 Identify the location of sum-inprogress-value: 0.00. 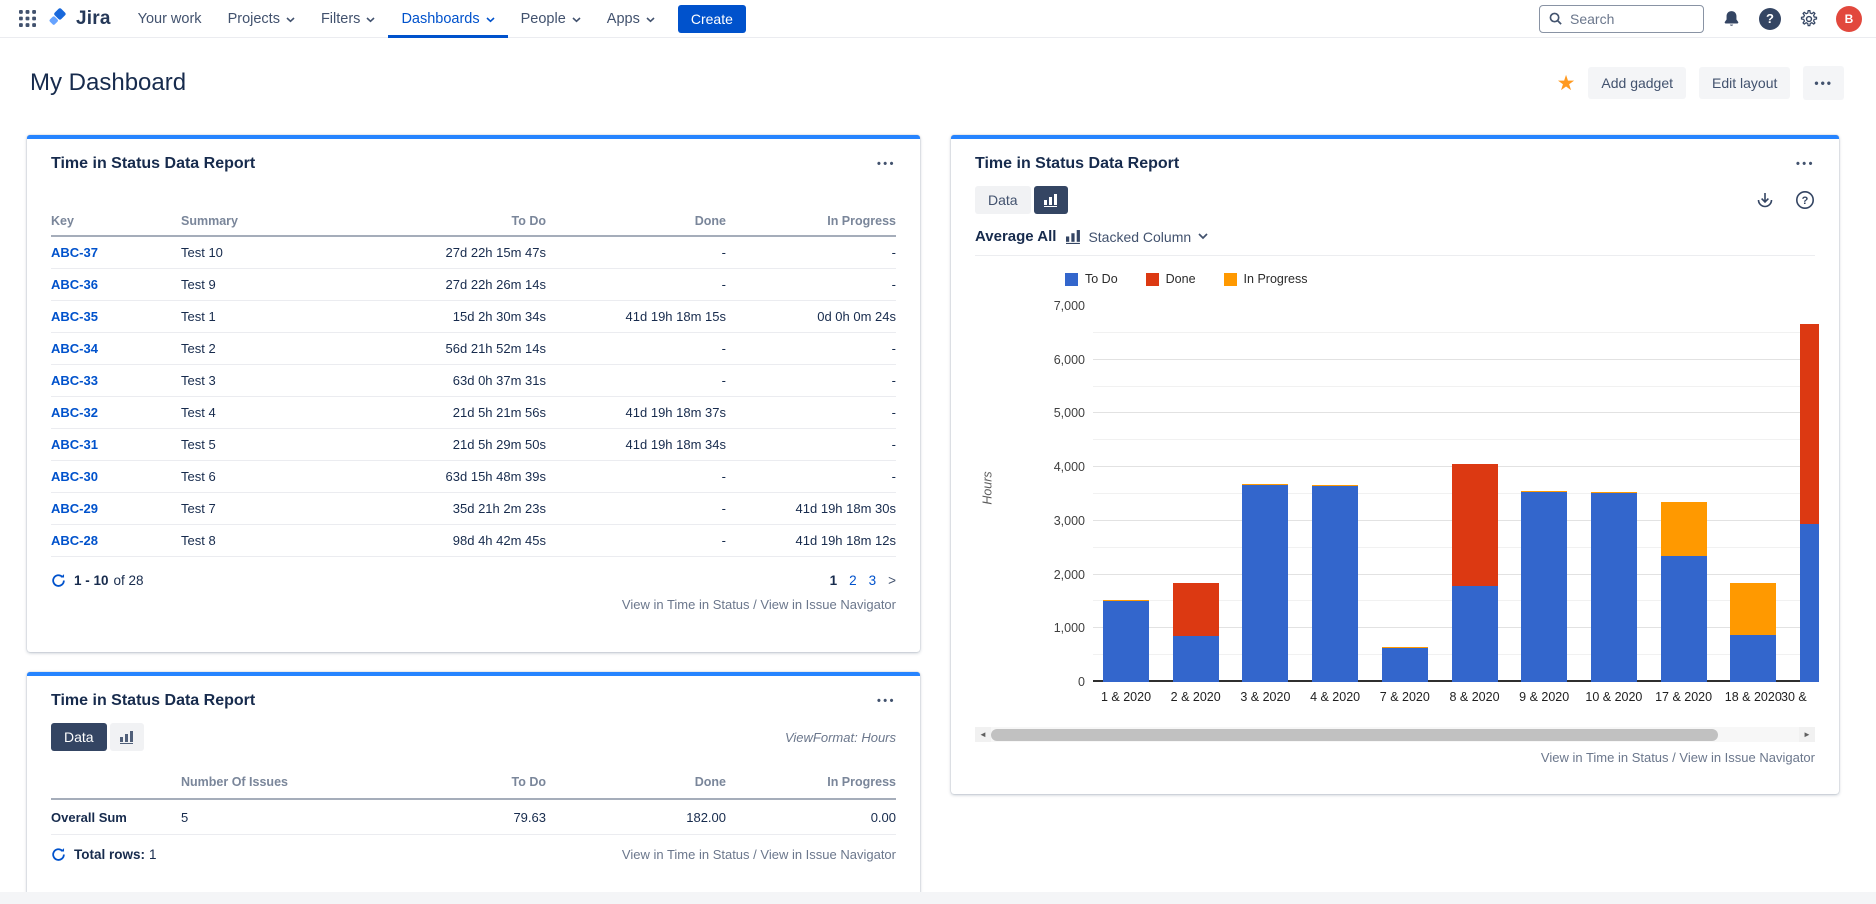
(883, 817).